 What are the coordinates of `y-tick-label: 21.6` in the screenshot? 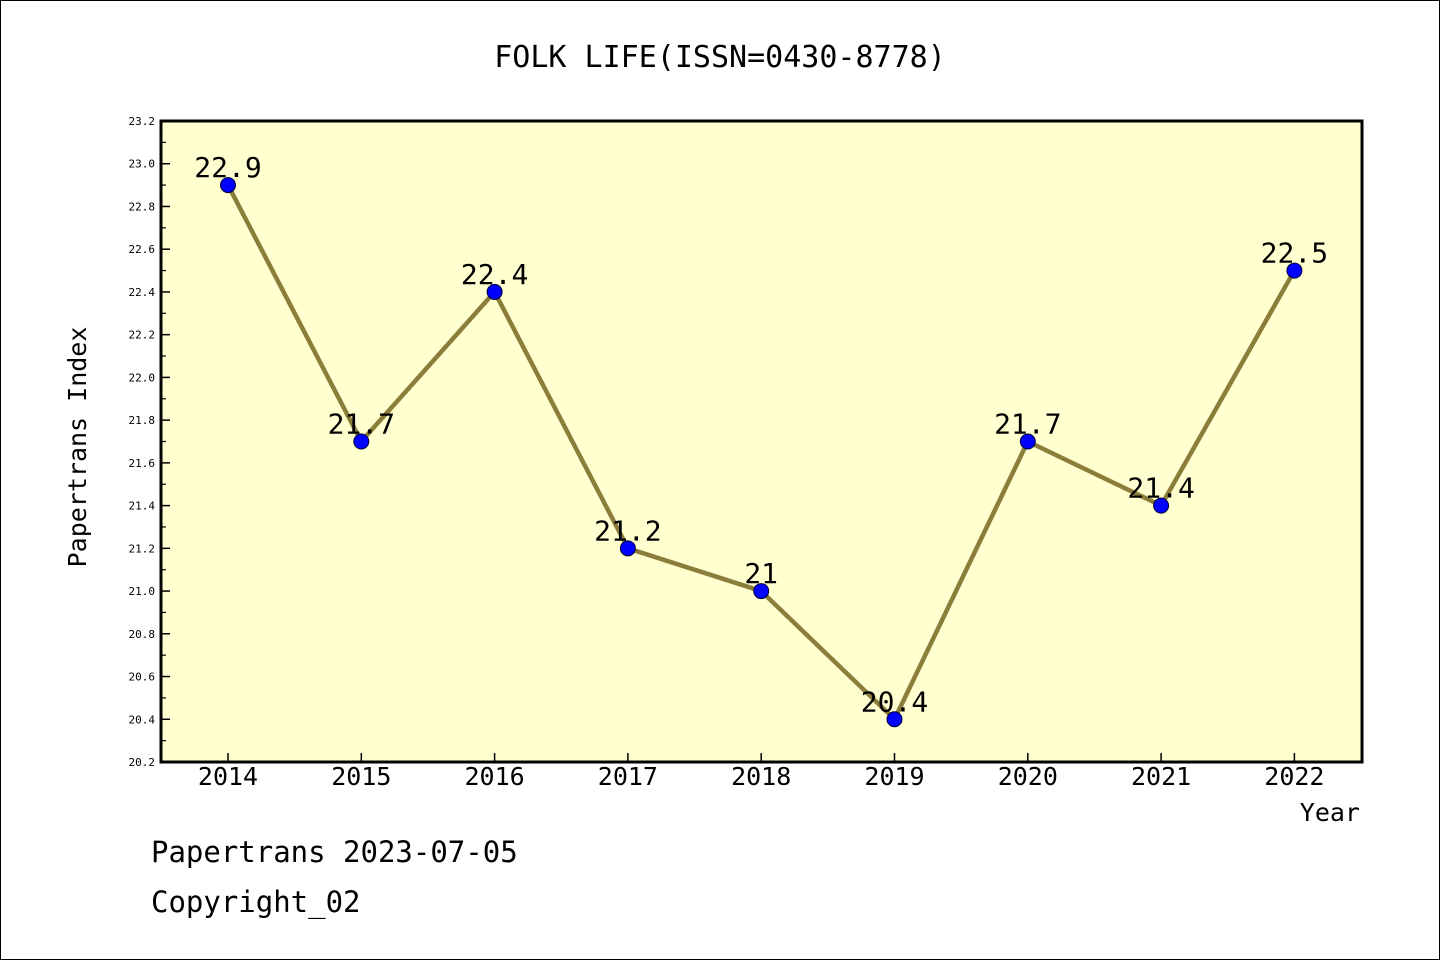 It's located at (142, 463).